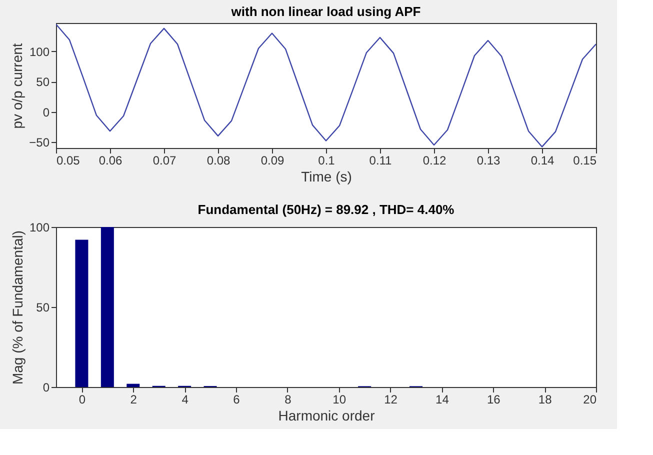 Image resolution: width=653 pixels, height=455 pixels. I want to click on x-tick-label: 18, so click(545, 399).